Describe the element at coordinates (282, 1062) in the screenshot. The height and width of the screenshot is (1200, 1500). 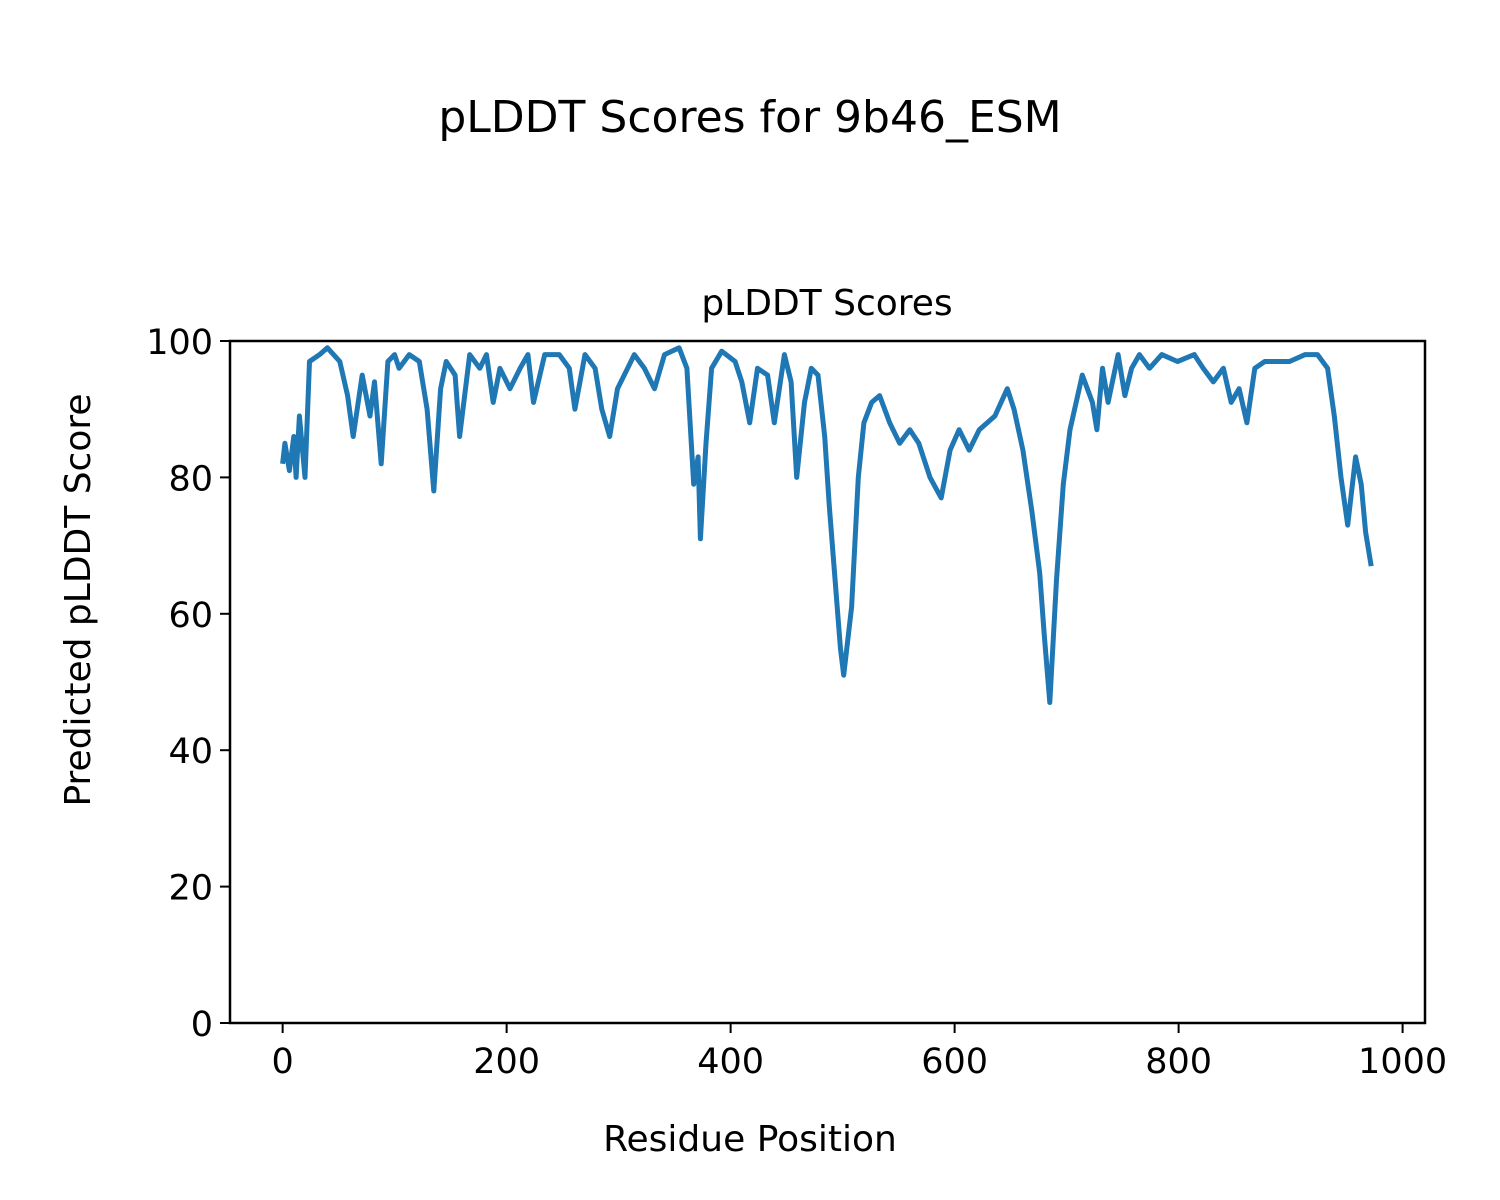
I see `x-tick-label: 0` at that location.